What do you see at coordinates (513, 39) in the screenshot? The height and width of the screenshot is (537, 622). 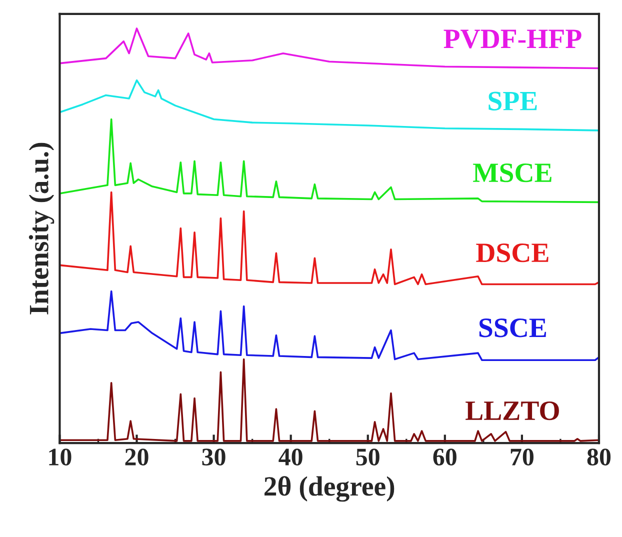 I see `series-label: PVDF-HFP` at bounding box center [513, 39].